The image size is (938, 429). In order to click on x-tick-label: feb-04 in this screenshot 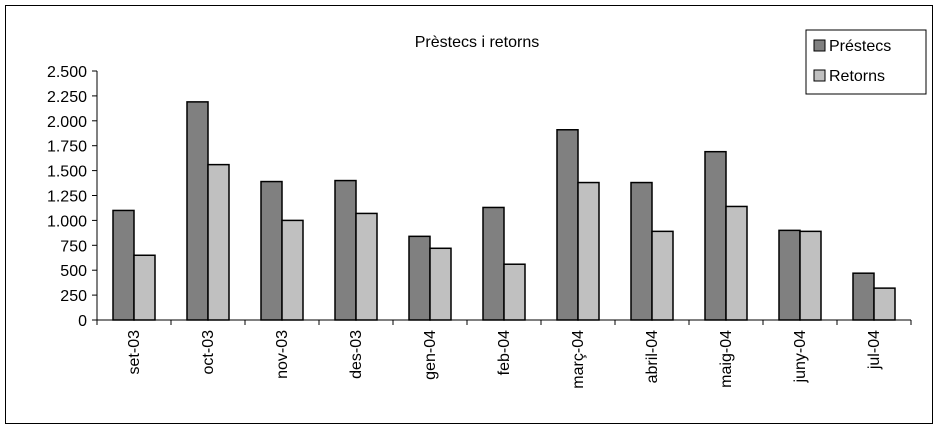, I will do `click(504, 352)`.